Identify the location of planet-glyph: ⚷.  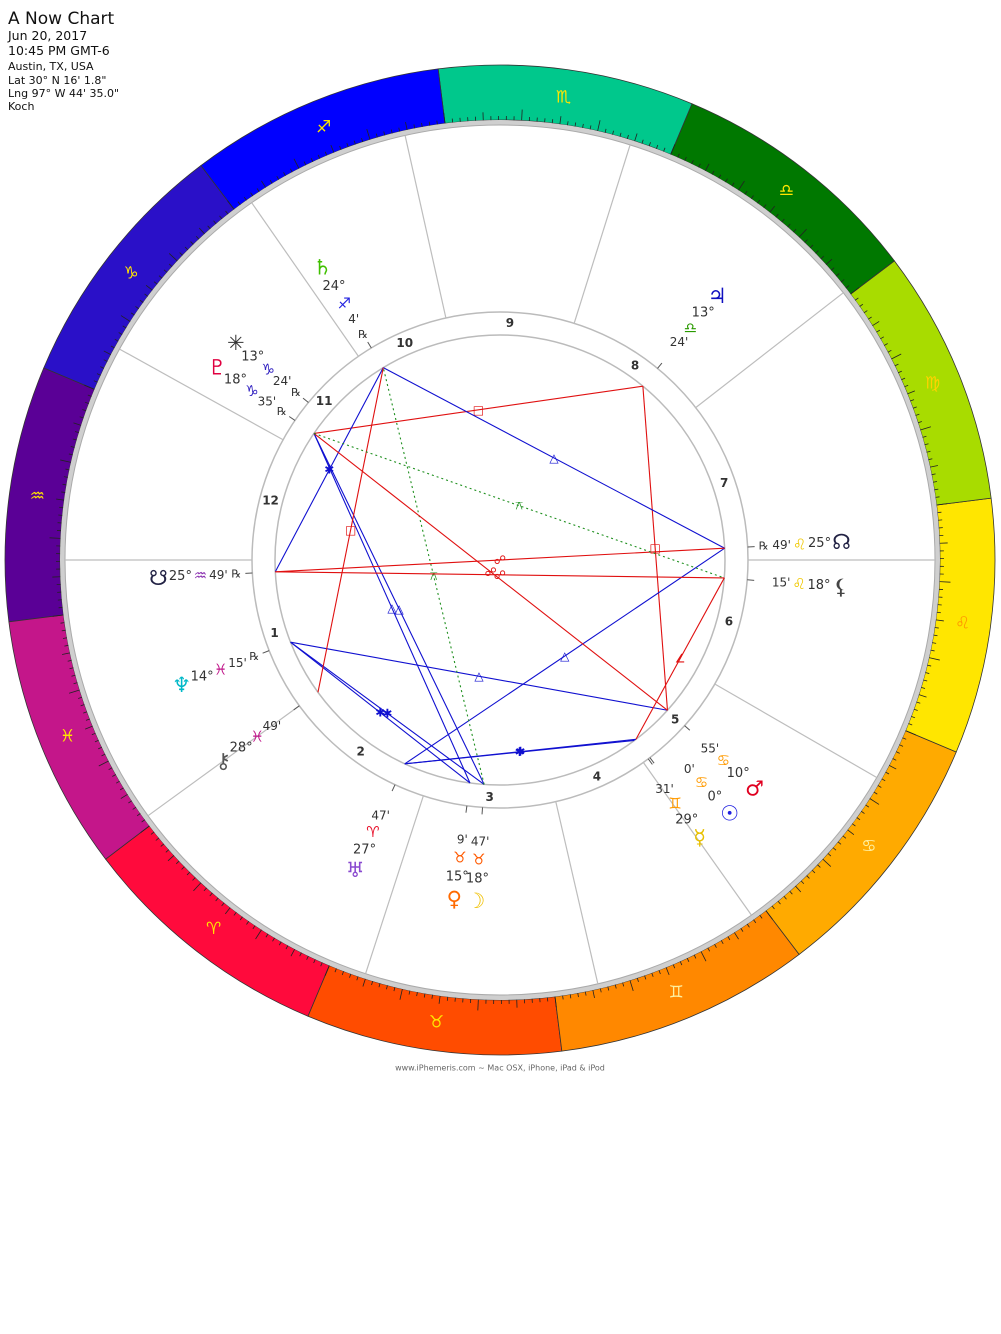
(223, 761).